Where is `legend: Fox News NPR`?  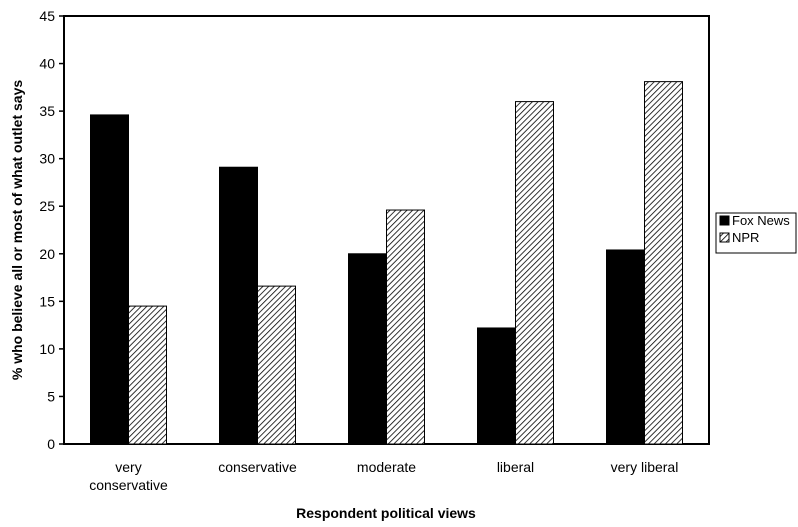 legend: Fox News NPR is located at coordinates (756, 233).